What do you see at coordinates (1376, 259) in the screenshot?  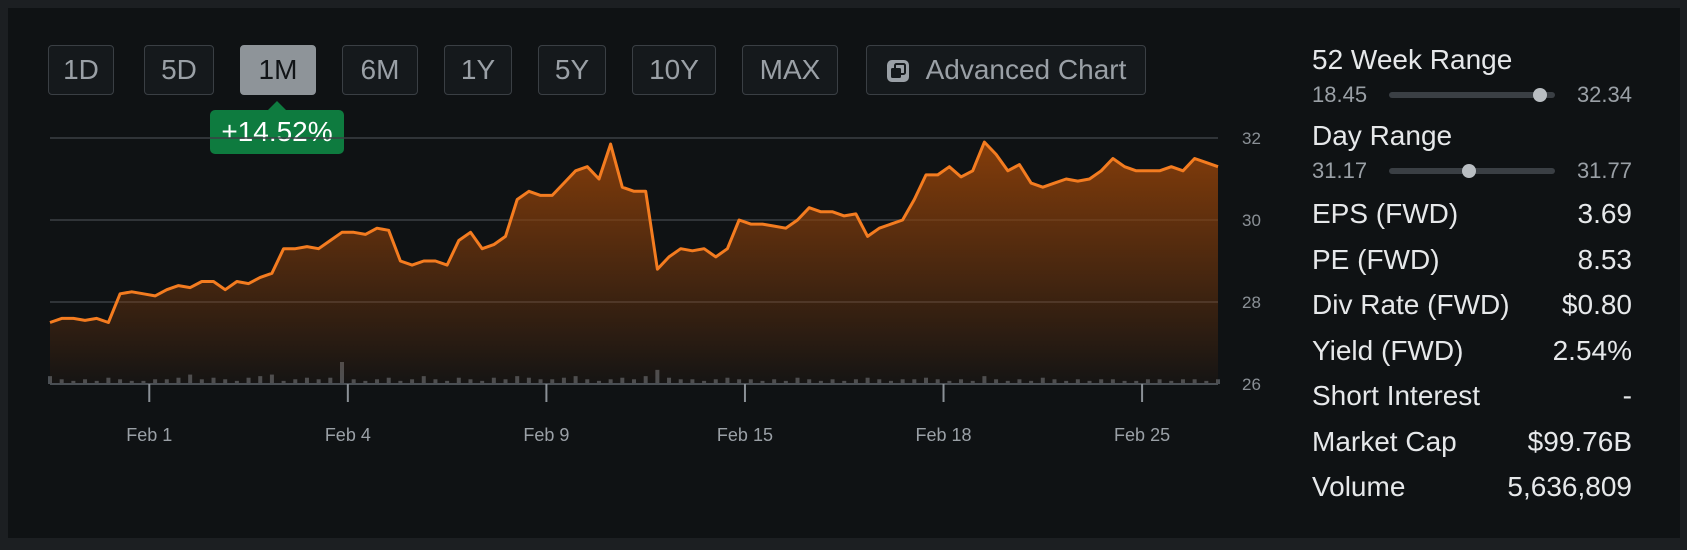 I see `stat-label: PE (FWD)` at bounding box center [1376, 259].